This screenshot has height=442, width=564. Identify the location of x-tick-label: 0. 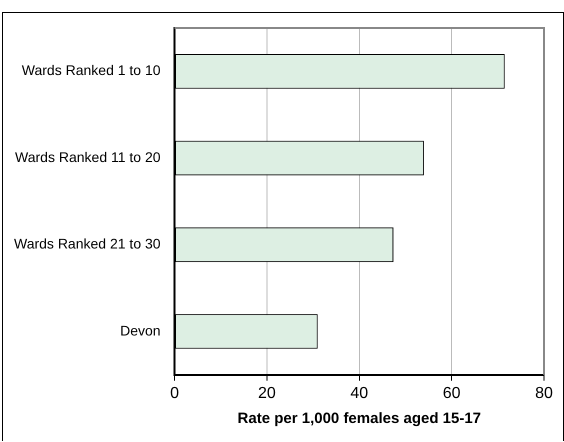
(175, 393).